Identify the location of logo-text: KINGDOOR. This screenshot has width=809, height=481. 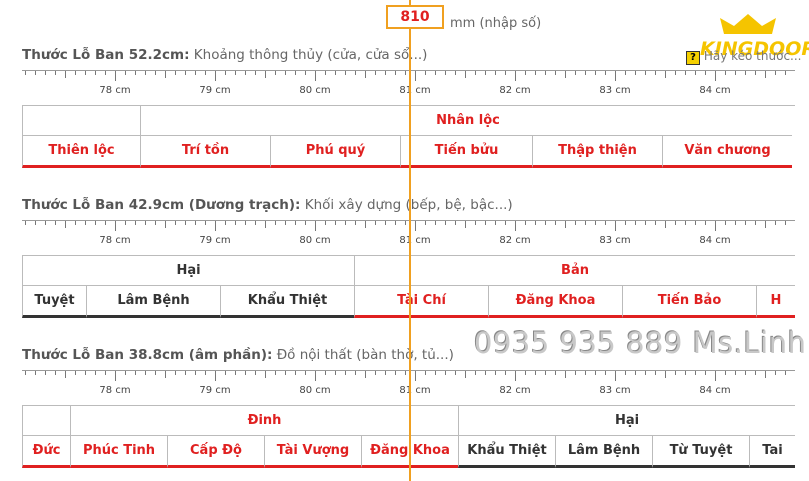
(754, 49).